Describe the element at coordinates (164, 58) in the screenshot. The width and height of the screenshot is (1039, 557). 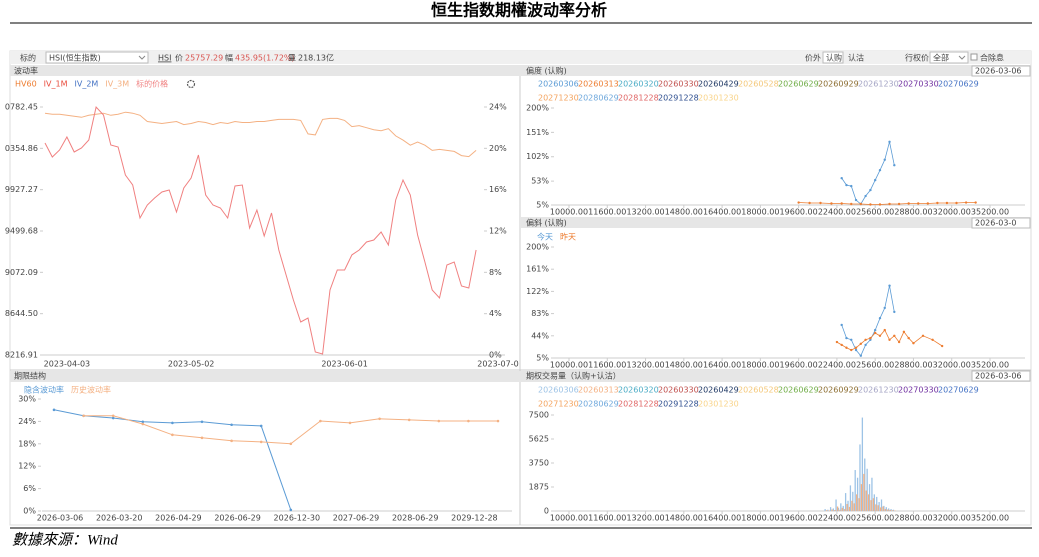
I see `code: HSI` at that location.